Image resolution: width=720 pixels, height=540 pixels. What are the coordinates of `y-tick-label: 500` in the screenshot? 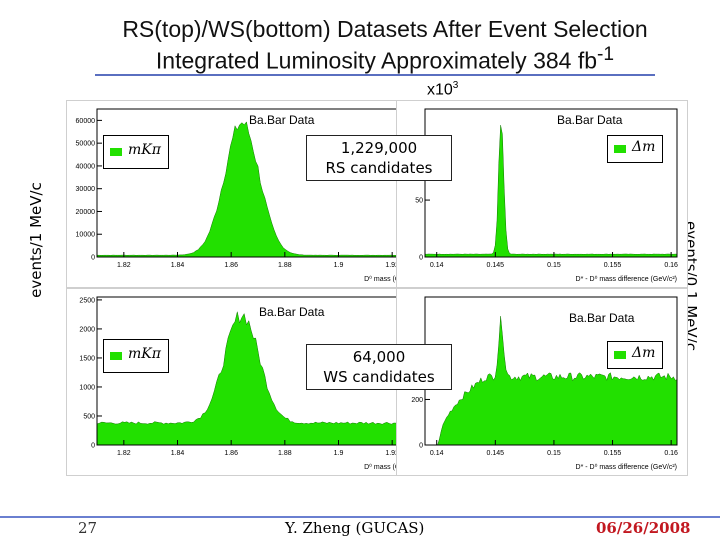 It's located at (89, 416).